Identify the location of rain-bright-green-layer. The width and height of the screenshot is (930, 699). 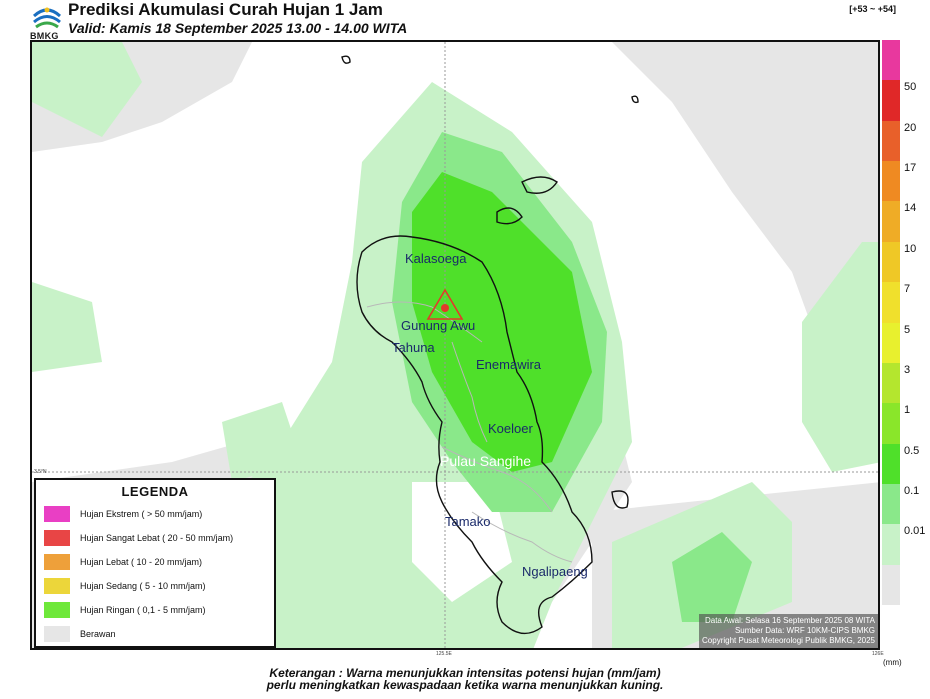
(502, 322).